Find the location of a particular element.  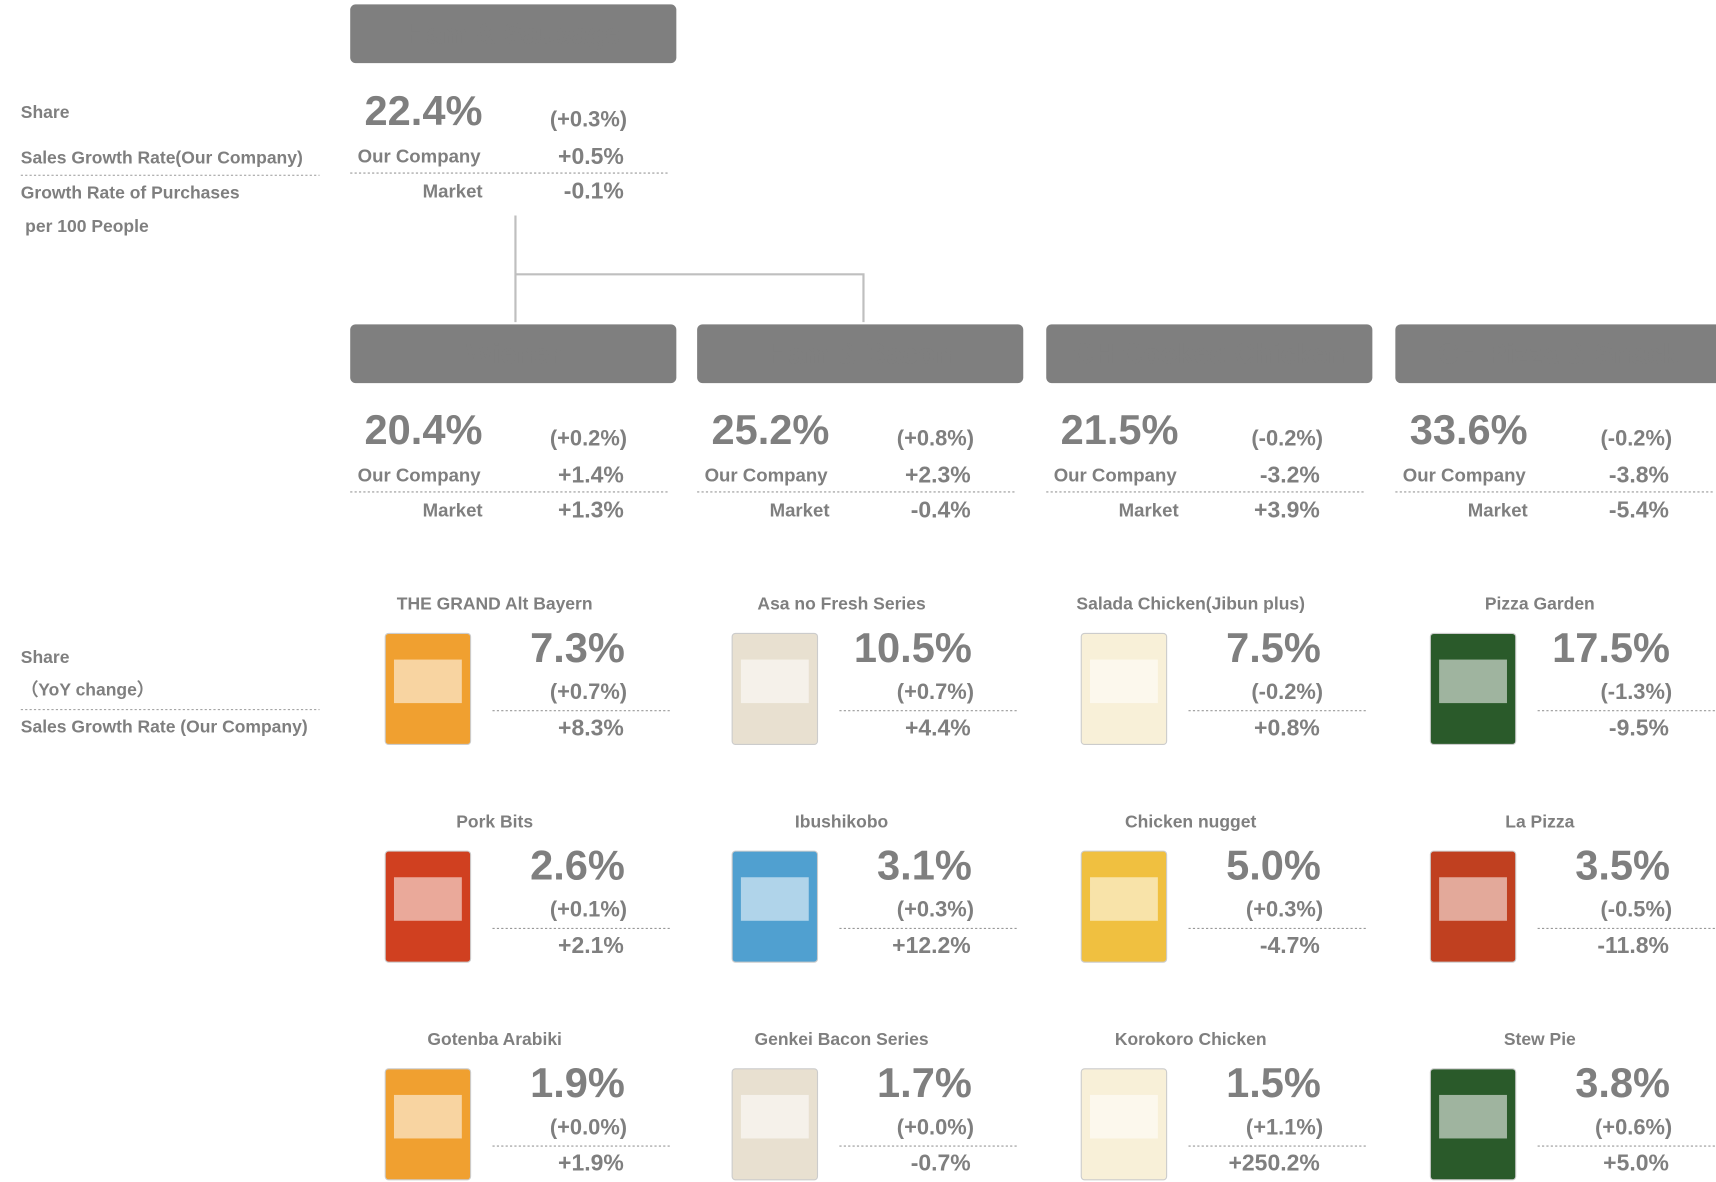

market-growth: -5.4% is located at coordinates (1639, 510).